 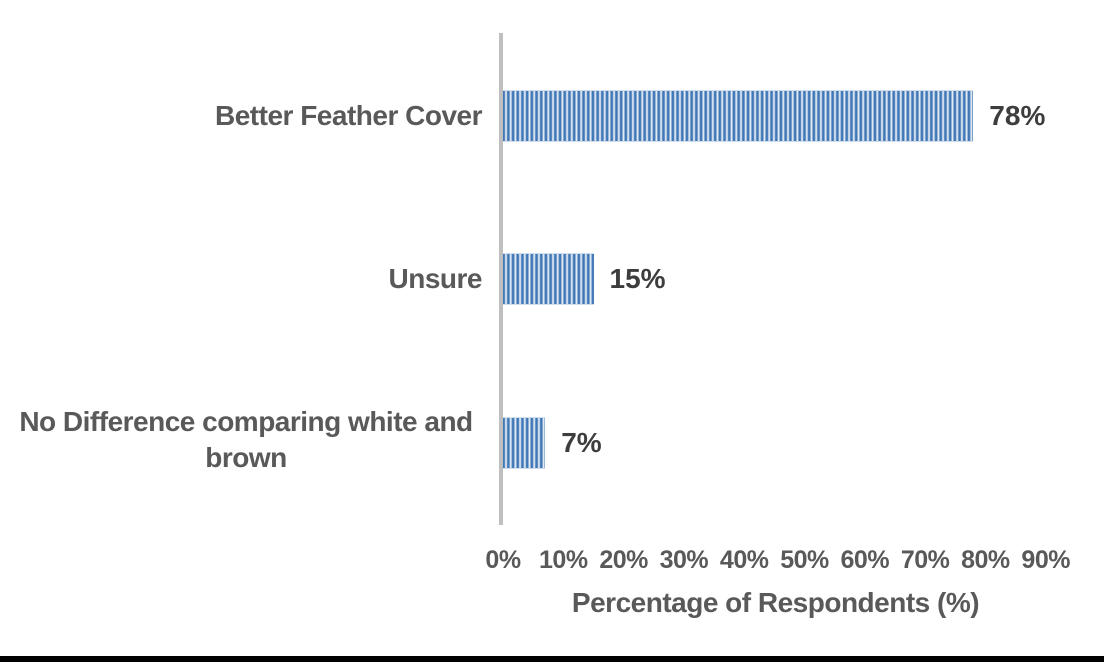 I want to click on x-axis-ticks: 0% 10% 20% 30% 40% 50% 60% 70% 80% 90%, so click(x=777, y=561).